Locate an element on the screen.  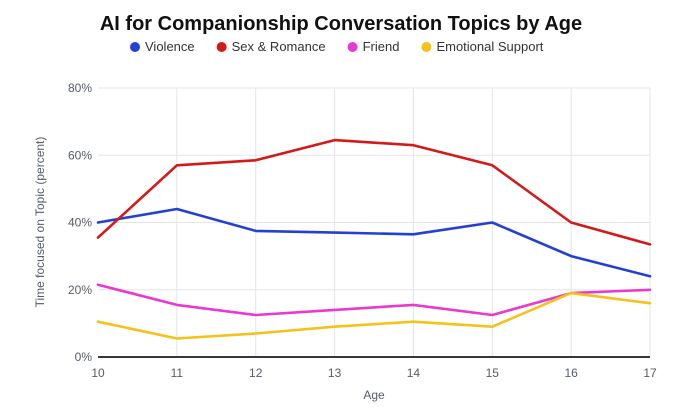
x-tick-label: 11 is located at coordinates (177, 373).